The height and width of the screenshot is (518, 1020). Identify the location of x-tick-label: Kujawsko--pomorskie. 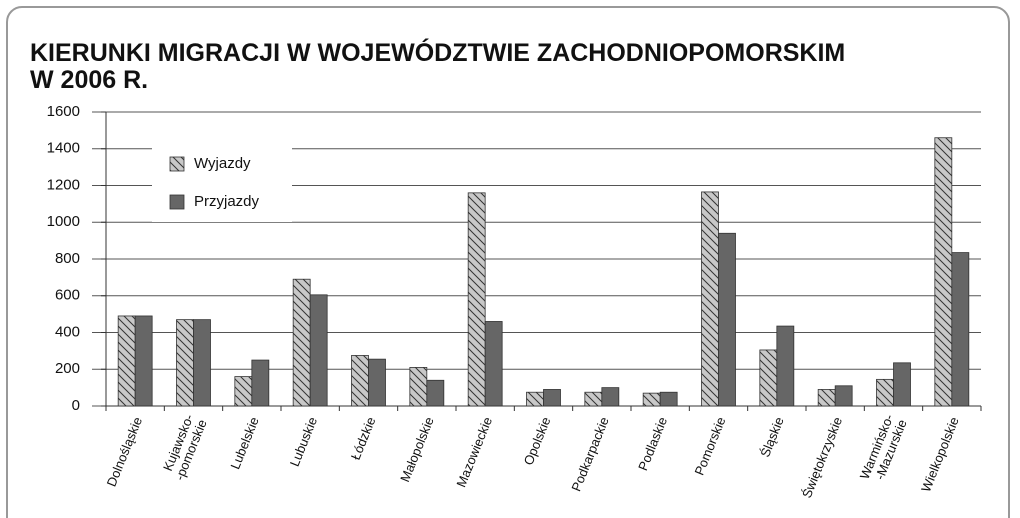
(184, 447).